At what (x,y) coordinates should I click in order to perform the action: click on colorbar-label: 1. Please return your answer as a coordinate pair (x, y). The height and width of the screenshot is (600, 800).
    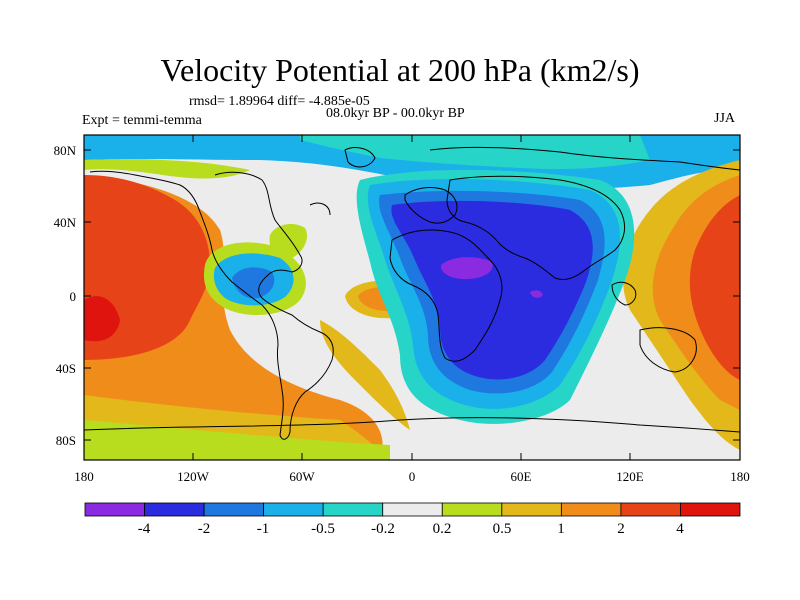
    Looking at the image, I should click on (561, 529).